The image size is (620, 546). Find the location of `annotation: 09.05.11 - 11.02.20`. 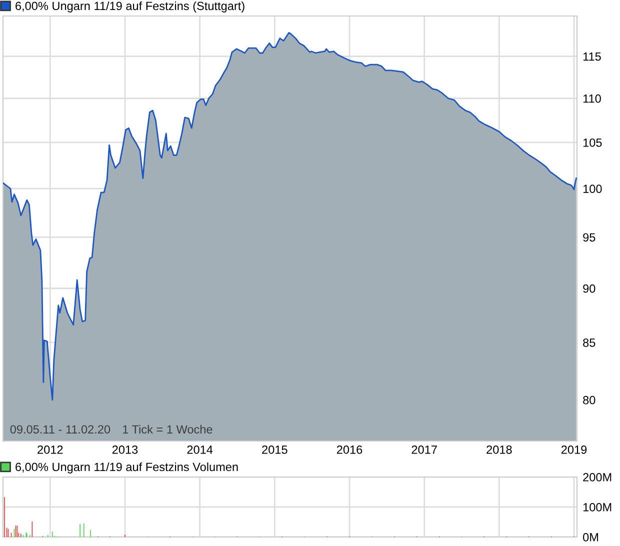

annotation: 09.05.11 - 11.02.20 is located at coordinates (60, 429).